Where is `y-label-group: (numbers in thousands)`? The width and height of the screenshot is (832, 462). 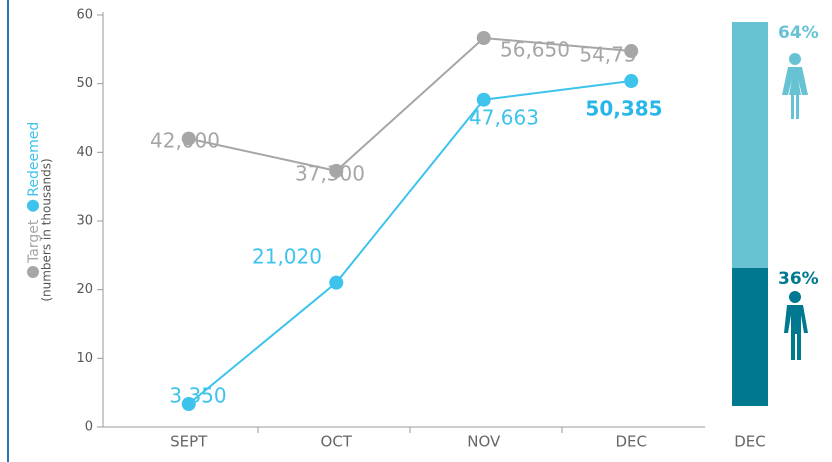
y-label-group: (numbers in thousands) is located at coordinates (47, 229).